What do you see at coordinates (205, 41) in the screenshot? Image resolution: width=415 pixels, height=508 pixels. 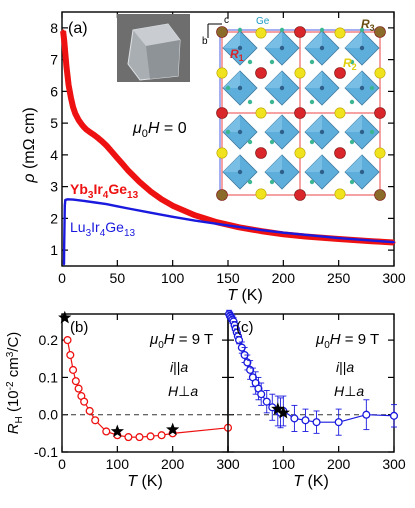 I see `axis-b-label: b` at bounding box center [205, 41].